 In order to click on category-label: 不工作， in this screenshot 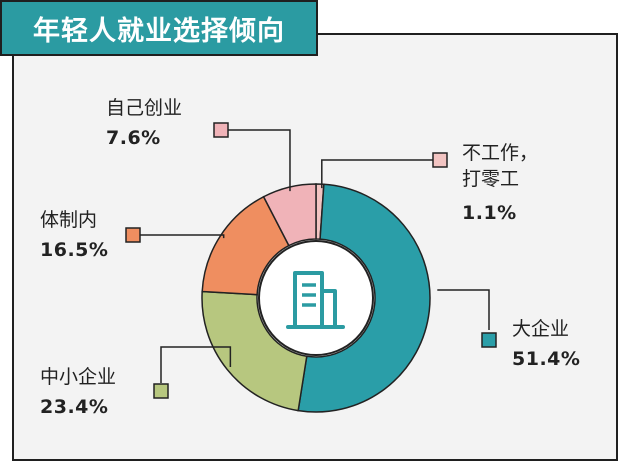, I will do `click(500, 153)`.